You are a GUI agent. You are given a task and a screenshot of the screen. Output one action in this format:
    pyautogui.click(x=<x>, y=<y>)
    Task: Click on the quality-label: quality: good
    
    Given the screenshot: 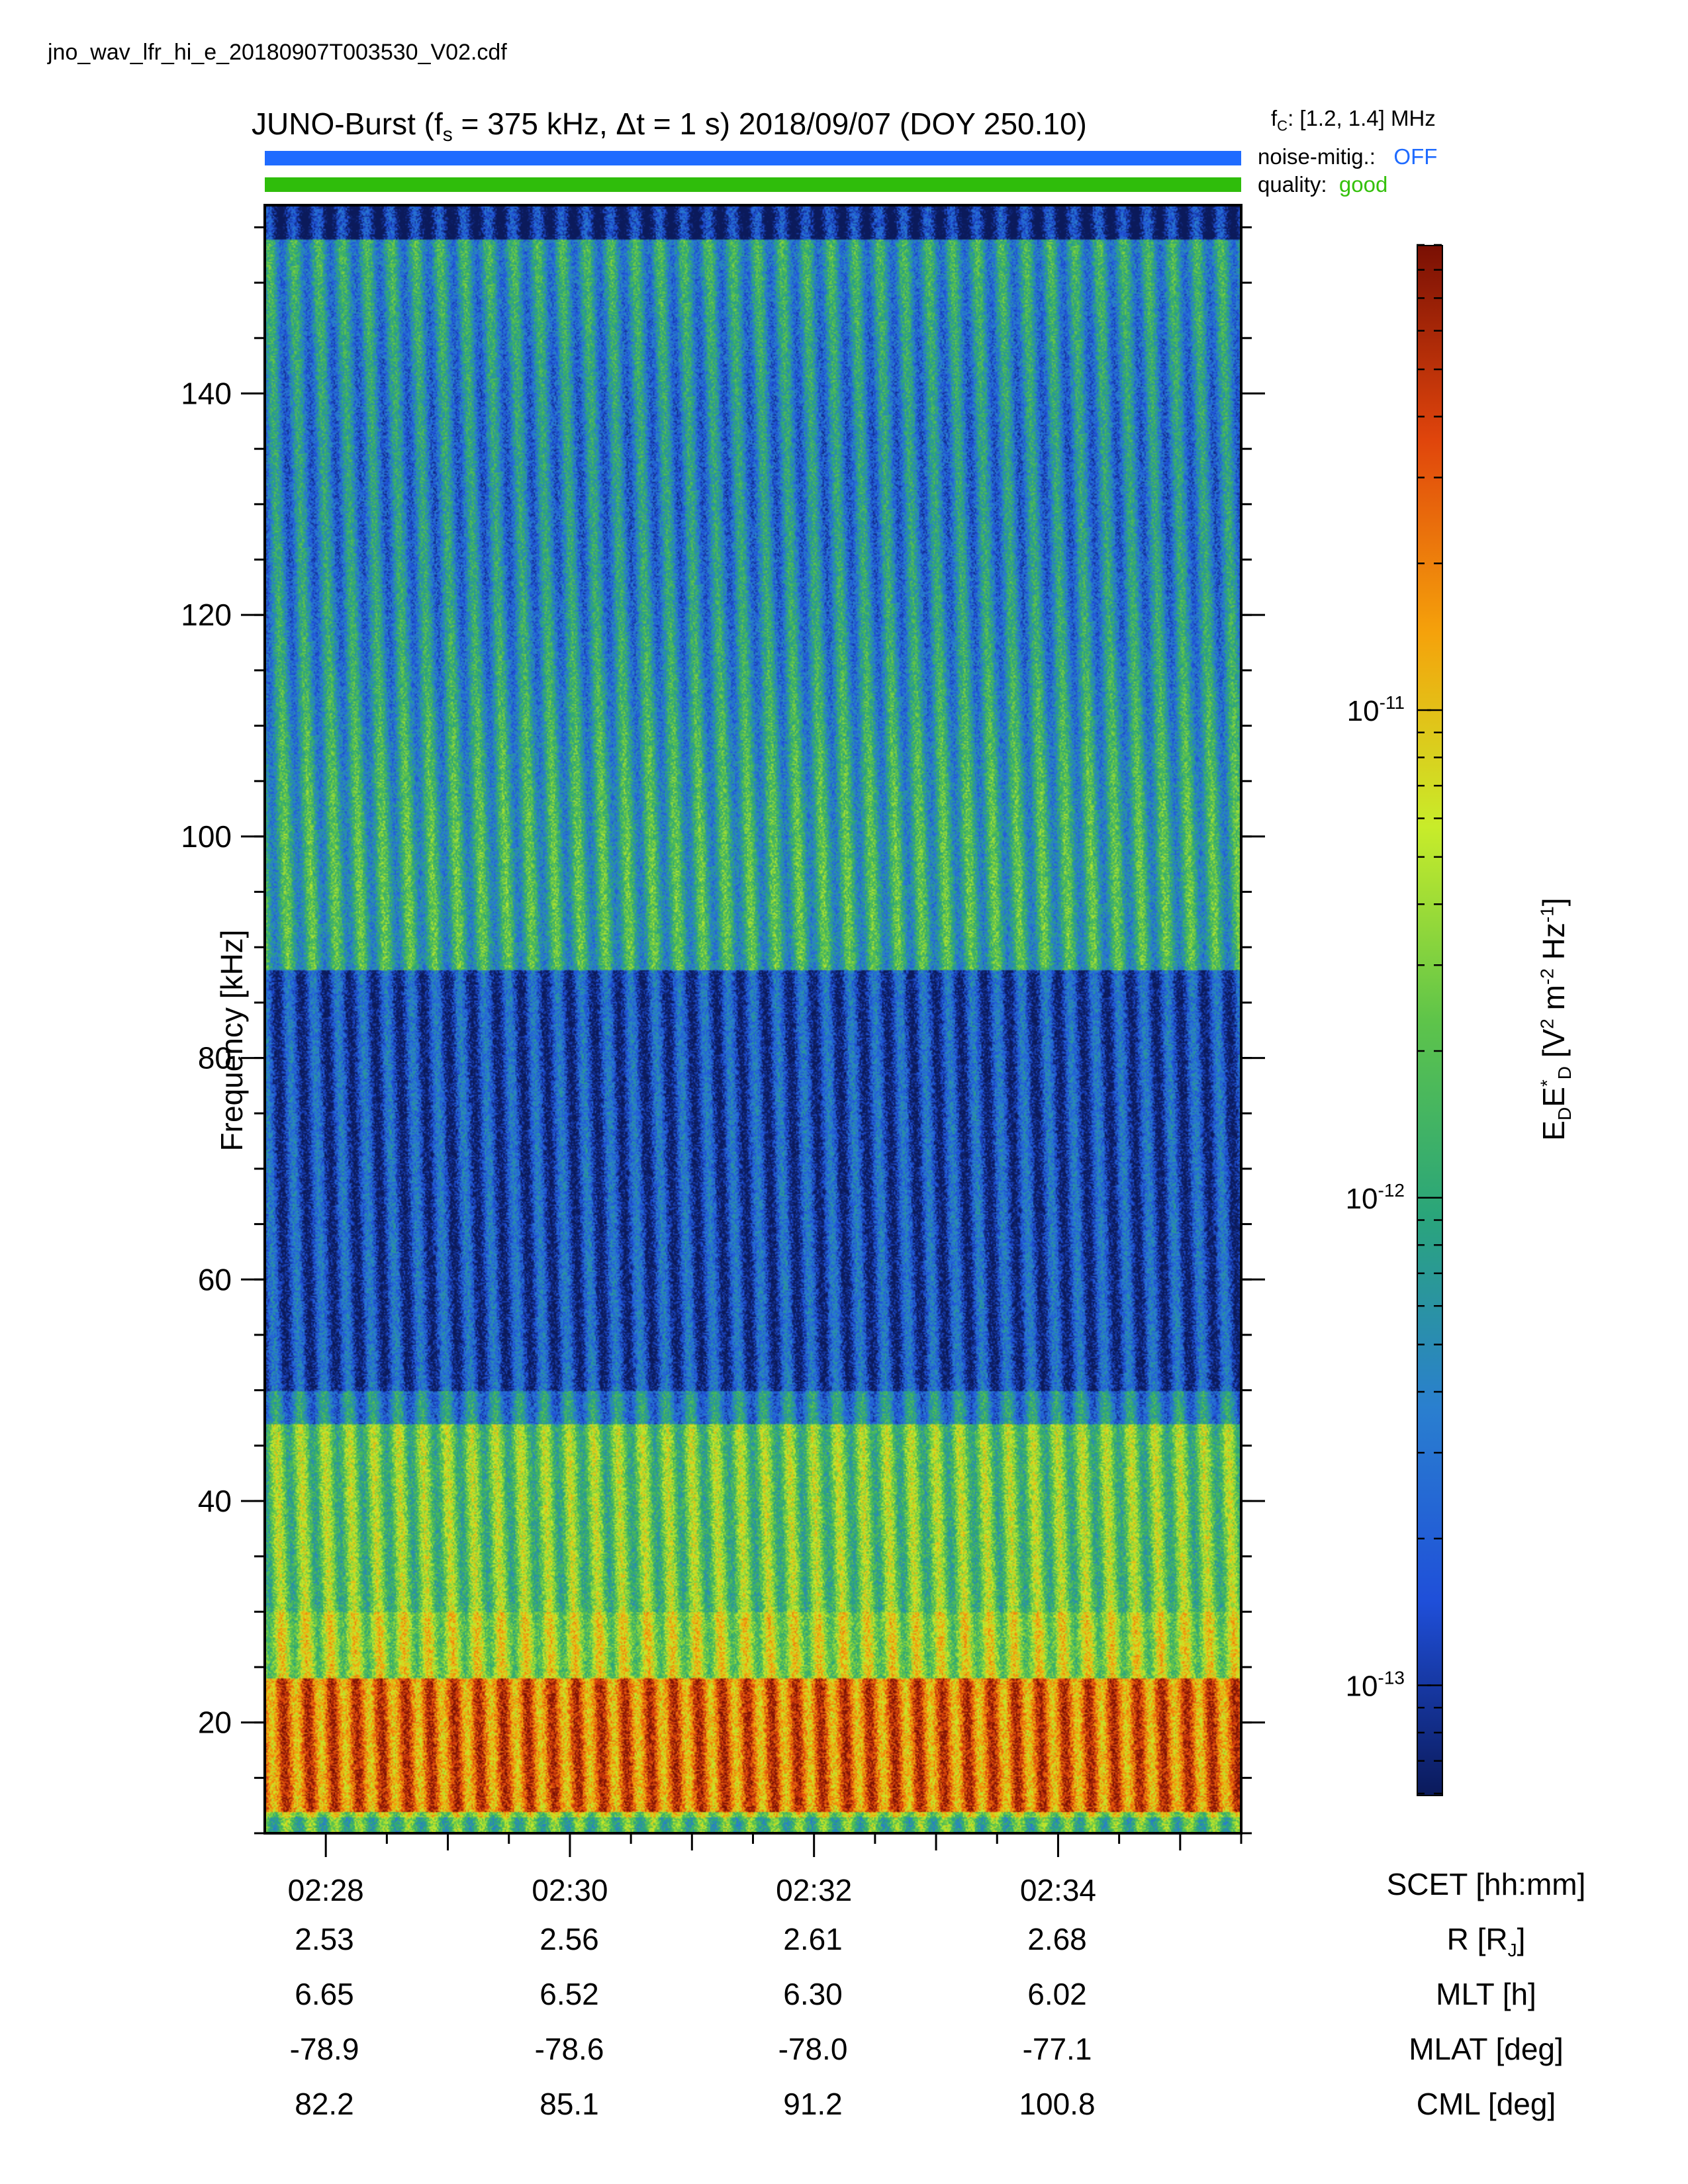 What is the action you would take?
    pyautogui.click(x=1323, y=184)
    